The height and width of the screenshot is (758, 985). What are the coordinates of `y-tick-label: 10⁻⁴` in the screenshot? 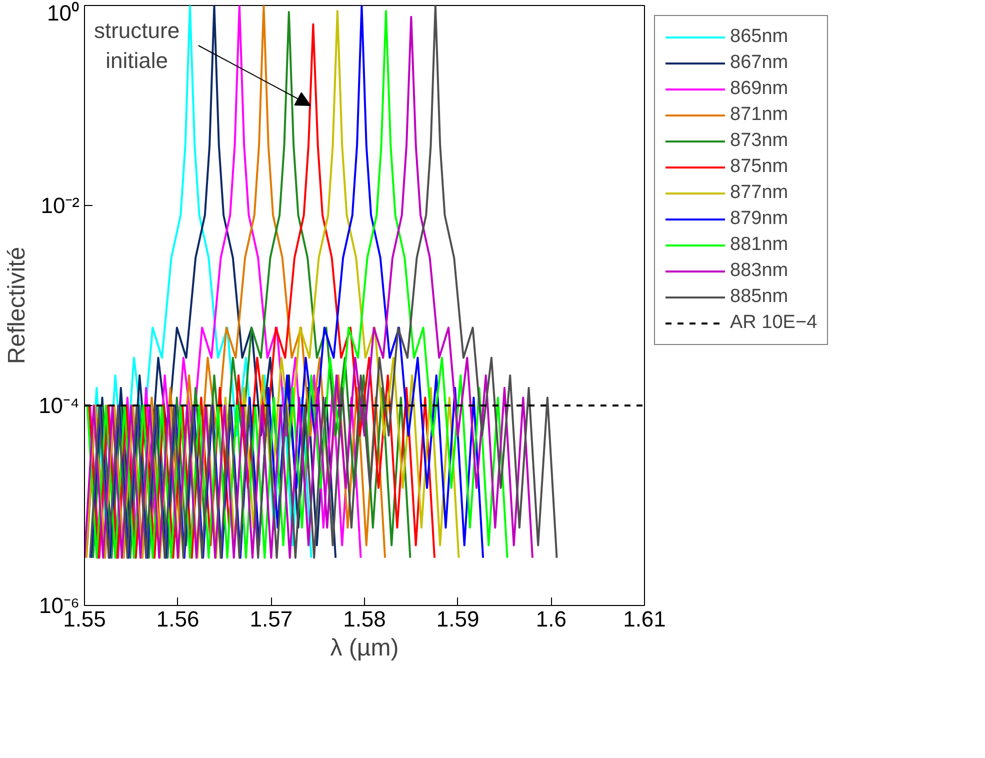 It's located at (59, 405).